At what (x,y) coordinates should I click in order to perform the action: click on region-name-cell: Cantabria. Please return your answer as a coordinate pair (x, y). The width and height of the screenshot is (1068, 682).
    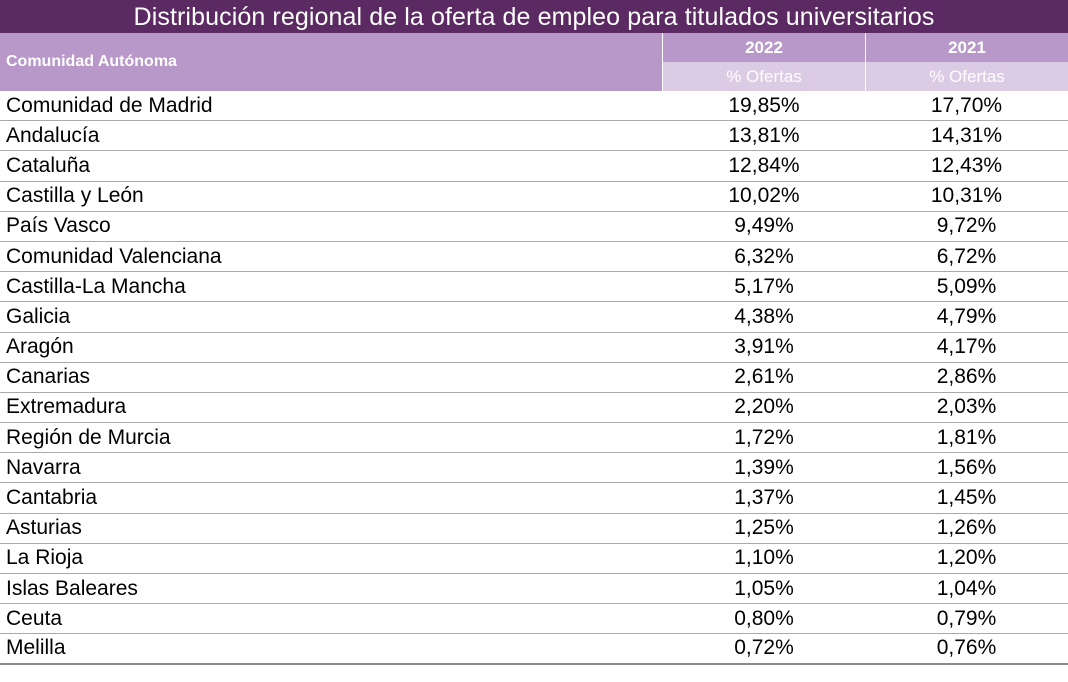
    Looking at the image, I should click on (52, 498).